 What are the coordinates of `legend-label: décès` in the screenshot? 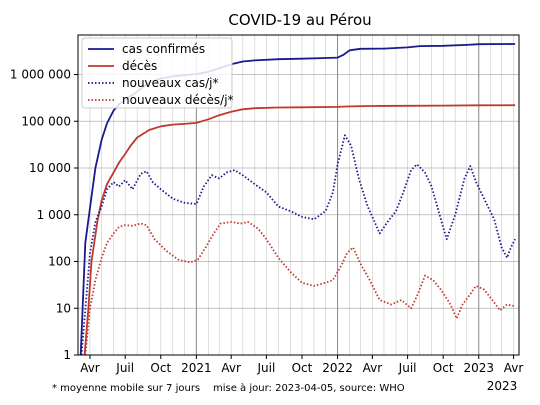 It's located at (139, 66).